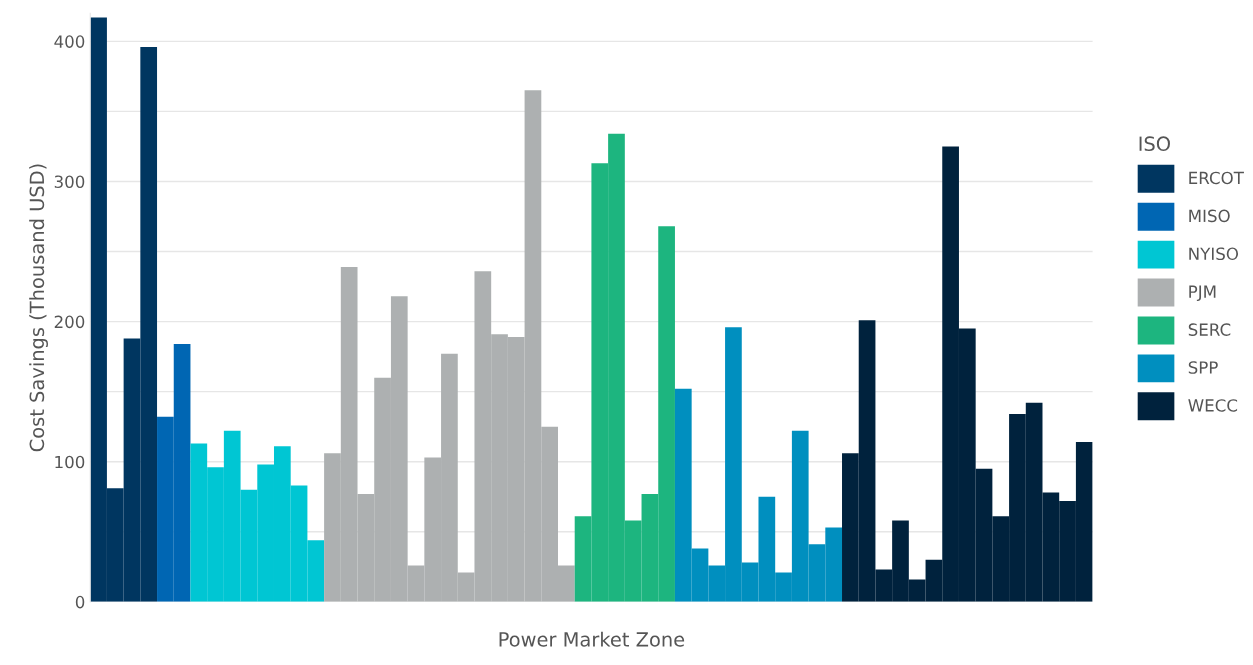  Describe the element at coordinates (1209, 216) in the screenshot. I see `legend-label: MISO` at that location.